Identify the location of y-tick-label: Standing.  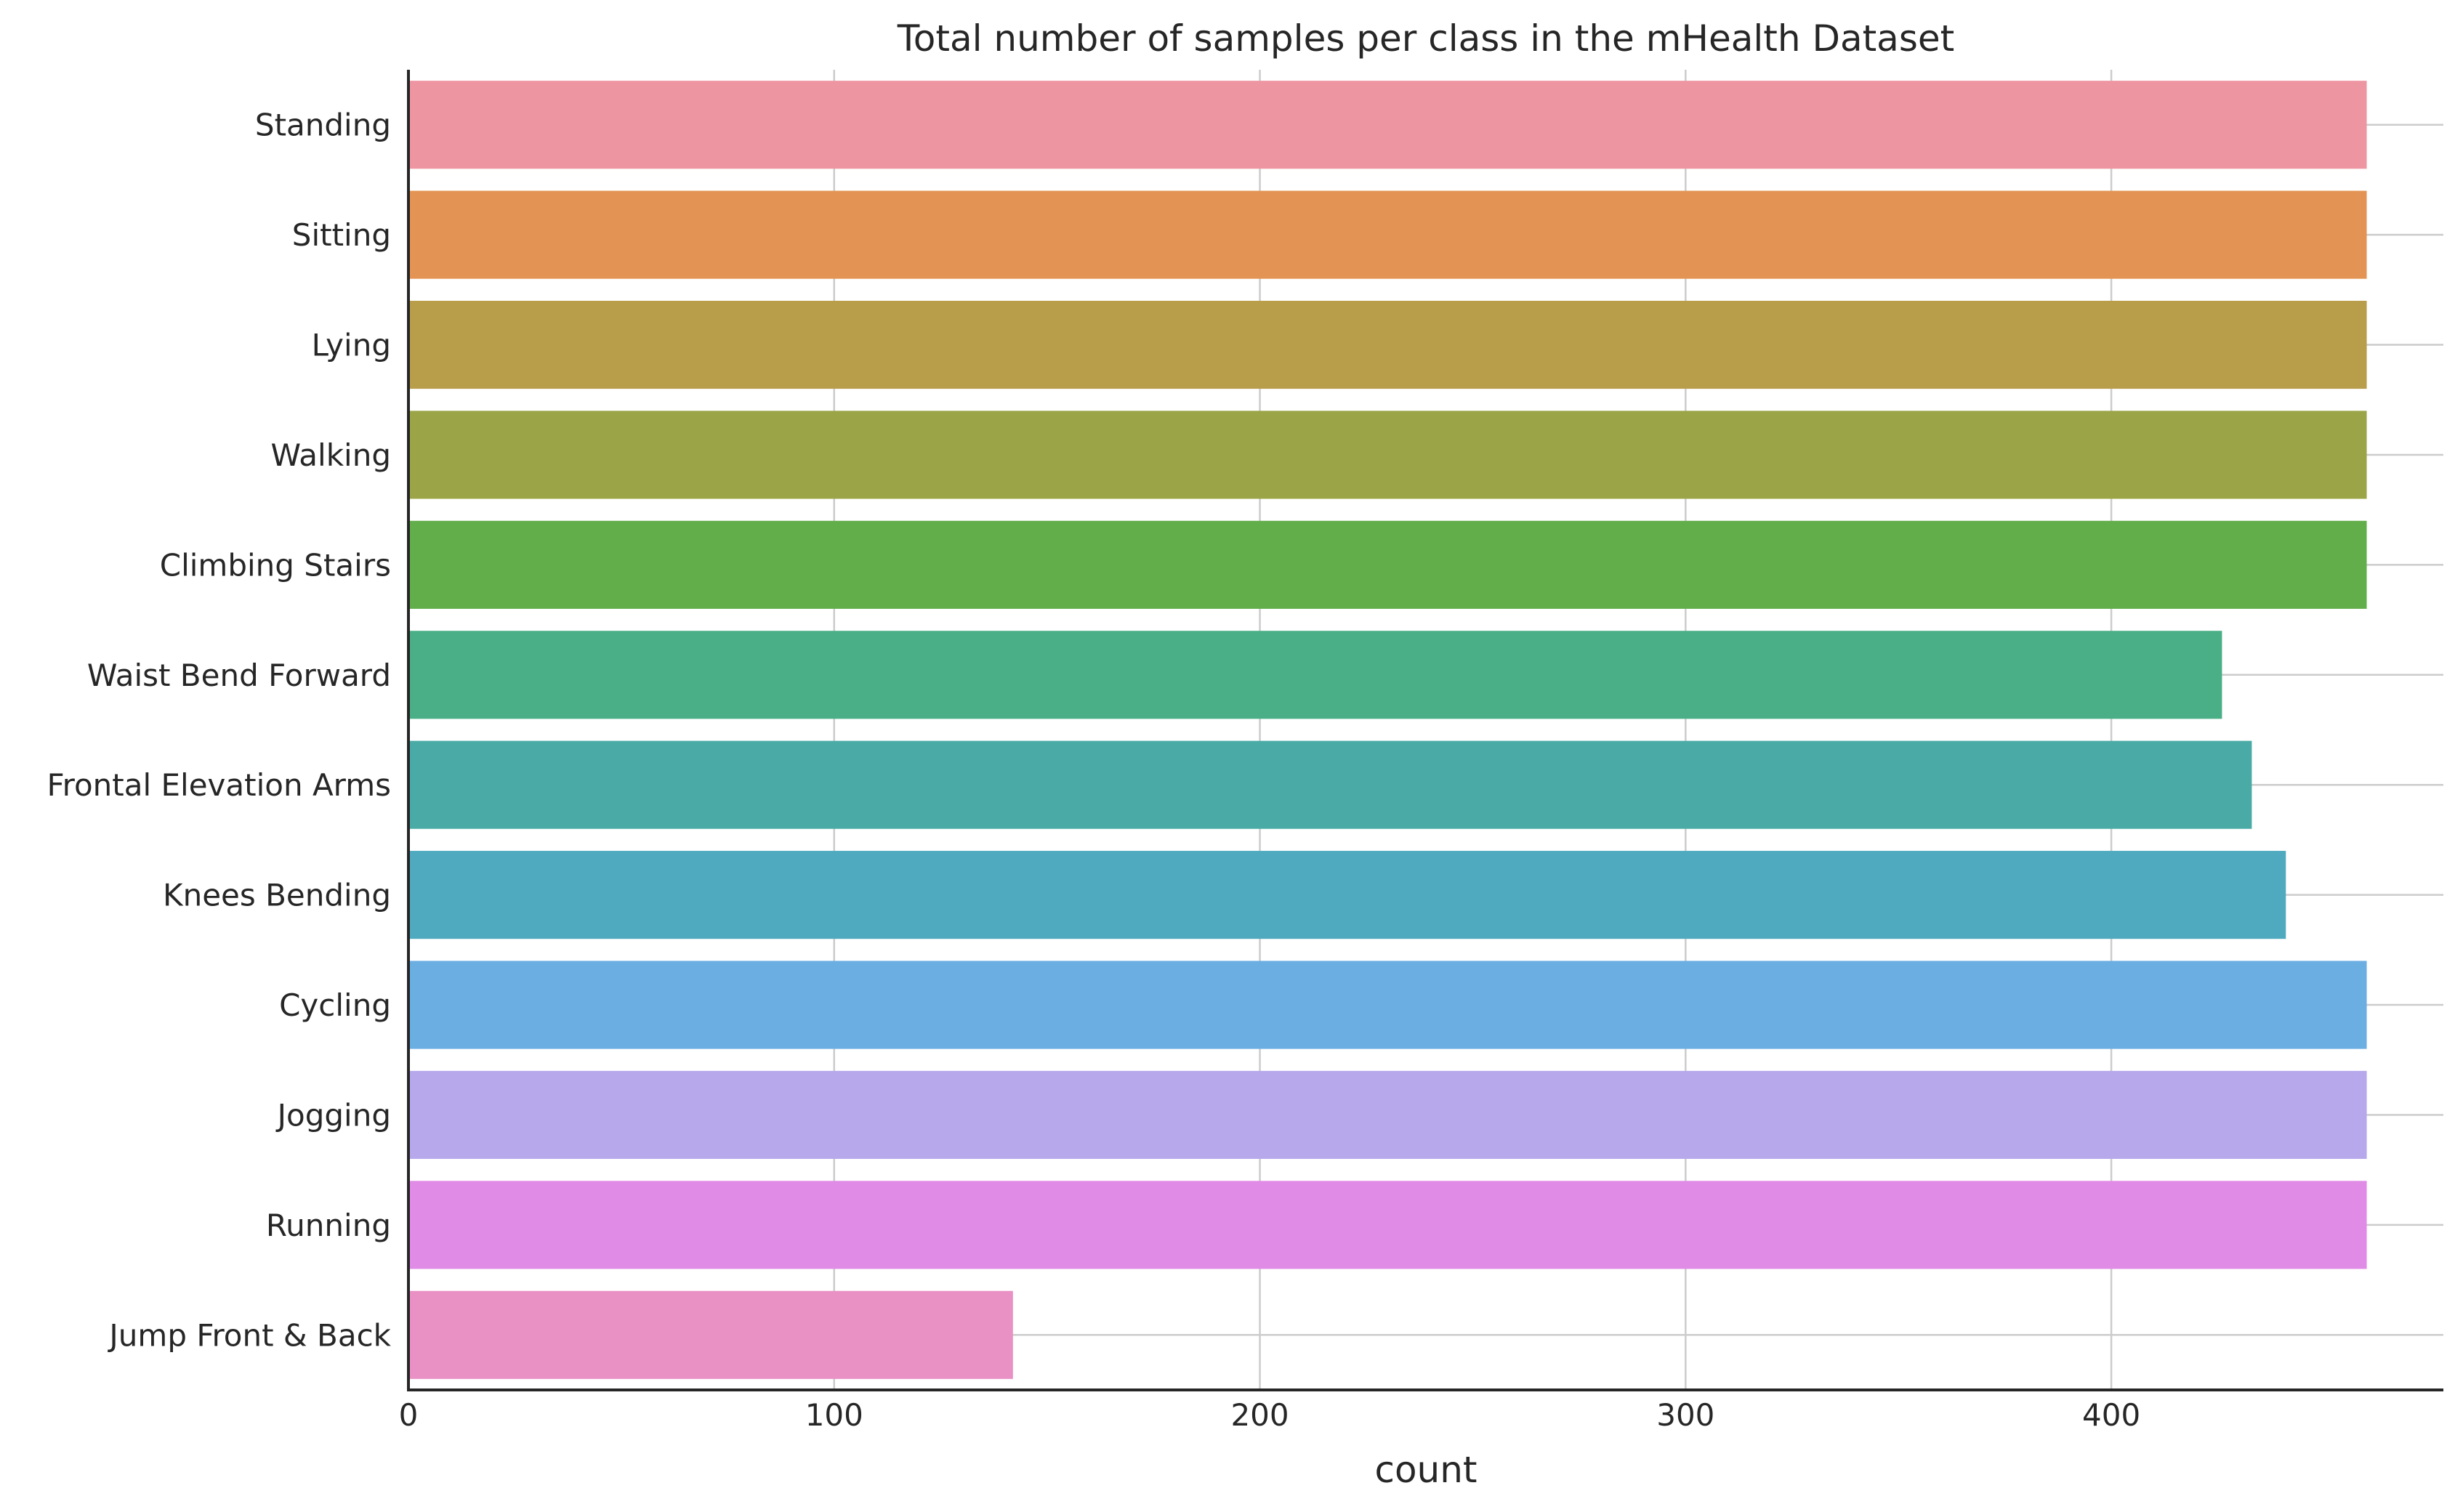
(323, 126).